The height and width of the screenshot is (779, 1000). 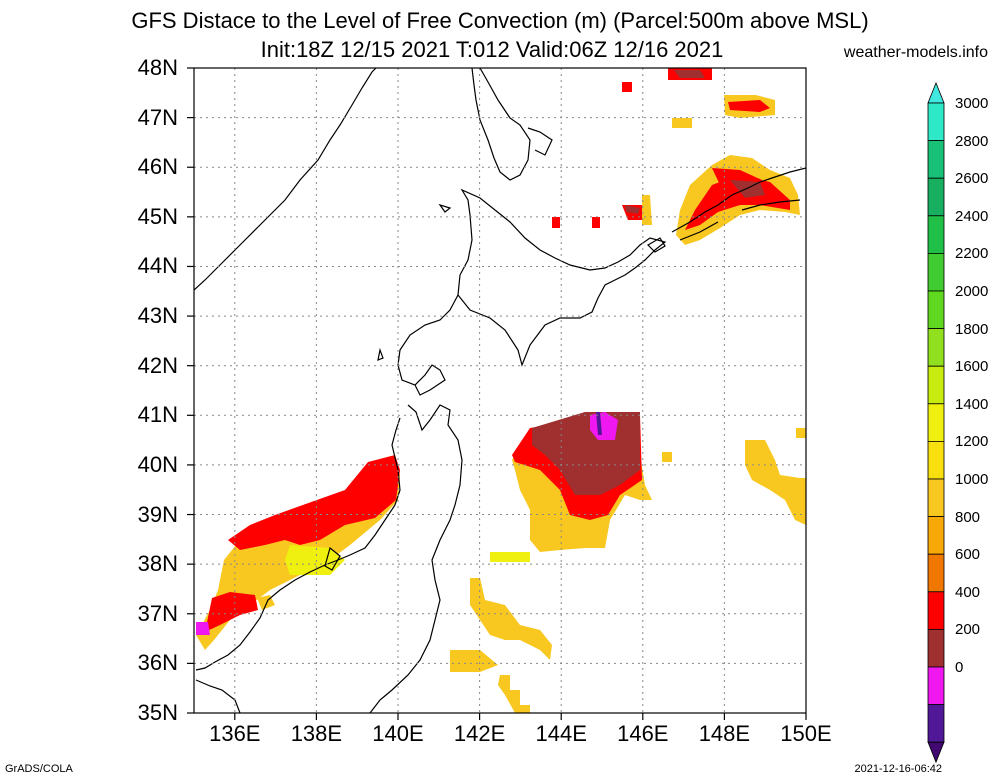 I want to click on colorbar-label: 1800, so click(x=972, y=329).